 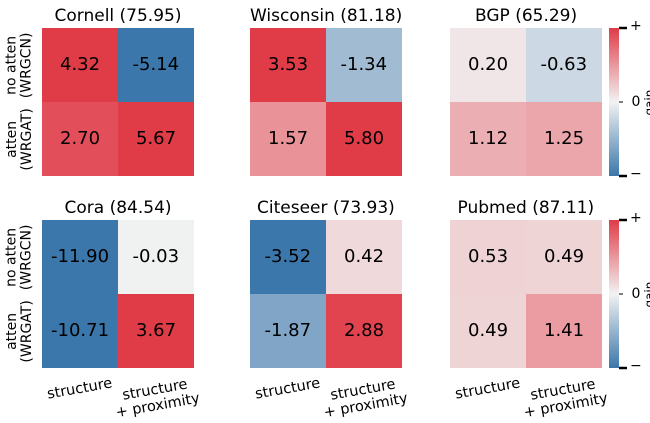 I want to click on cell-label: 5.80, so click(x=364, y=138).